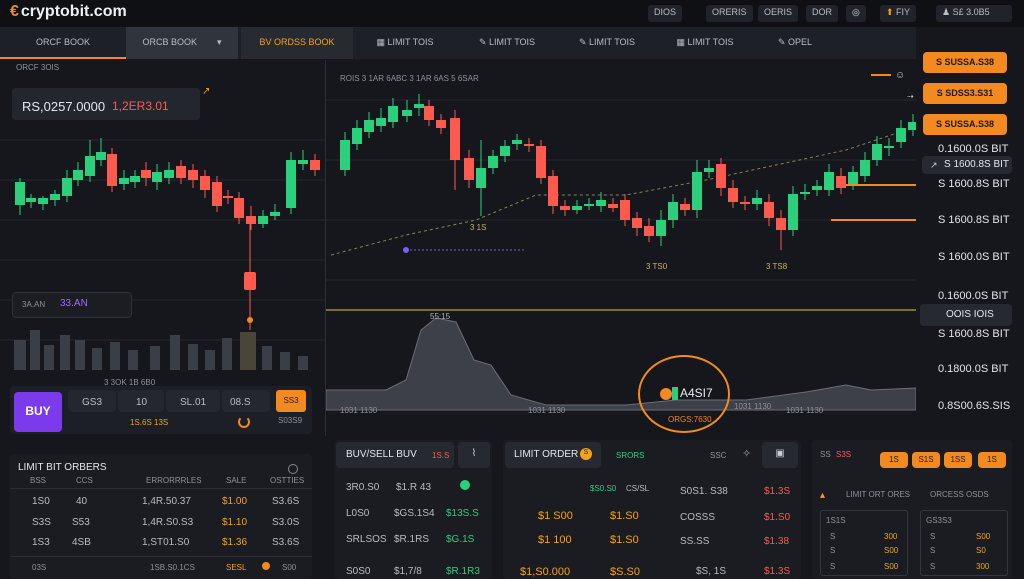  What do you see at coordinates (297, 43) in the screenshot?
I see `tab-orders-book: BV ORDSS BOOK` at bounding box center [297, 43].